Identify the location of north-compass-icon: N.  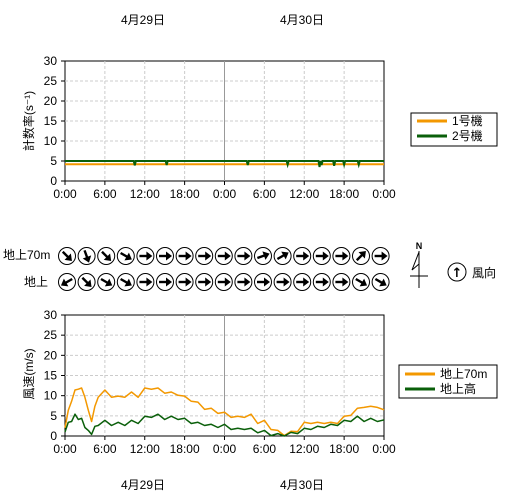
(419, 264).